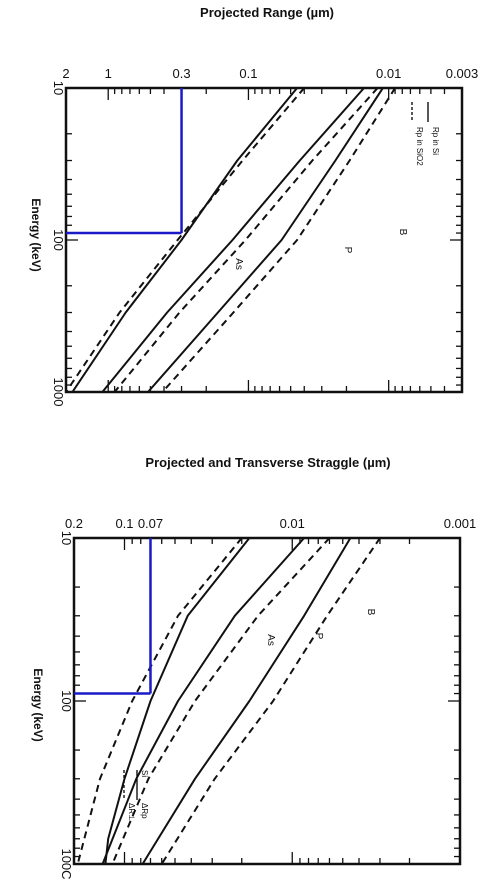 This screenshot has width=493, height=881. What do you see at coordinates (74, 523) in the screenshot?
I see `y-tick-label: 0.2` at bounding box center [74, 523].